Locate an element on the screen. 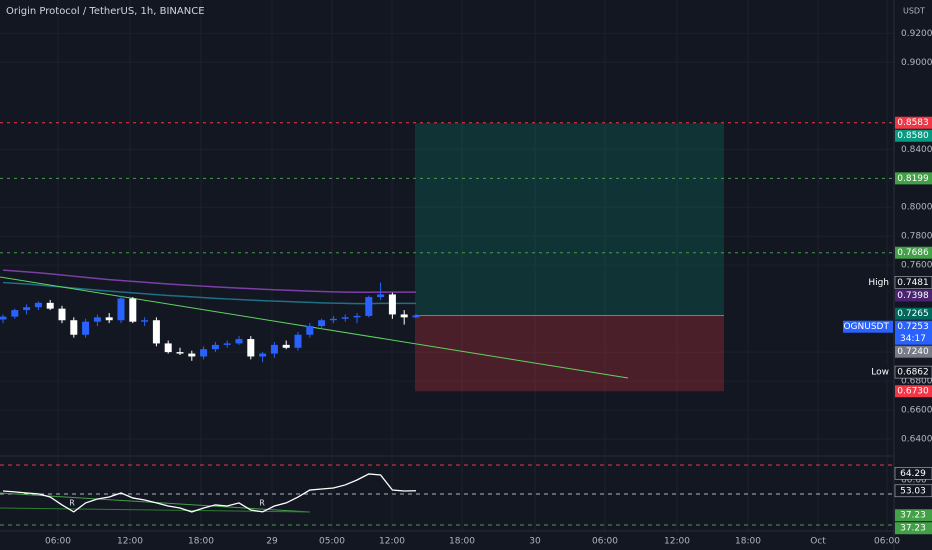 The image size is (932, 550). tag-name: OGNUSDT is located at coordinates (866, 327).